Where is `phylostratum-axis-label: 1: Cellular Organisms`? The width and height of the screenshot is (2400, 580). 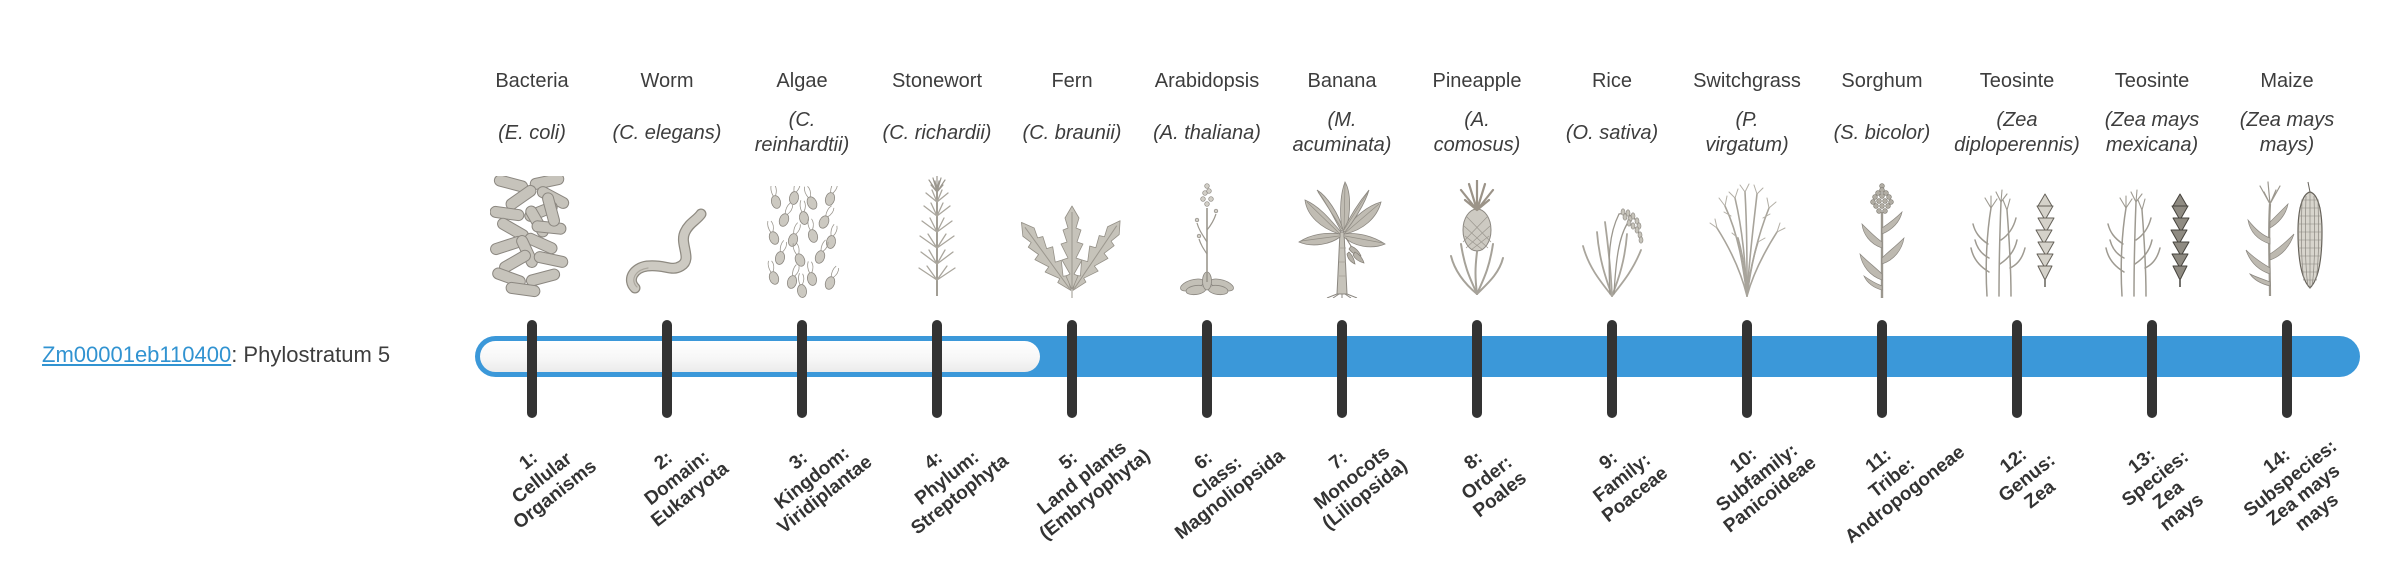 phylostratum-axis-label: 1: Cellular Organisms is located at coordinates (554, 490).